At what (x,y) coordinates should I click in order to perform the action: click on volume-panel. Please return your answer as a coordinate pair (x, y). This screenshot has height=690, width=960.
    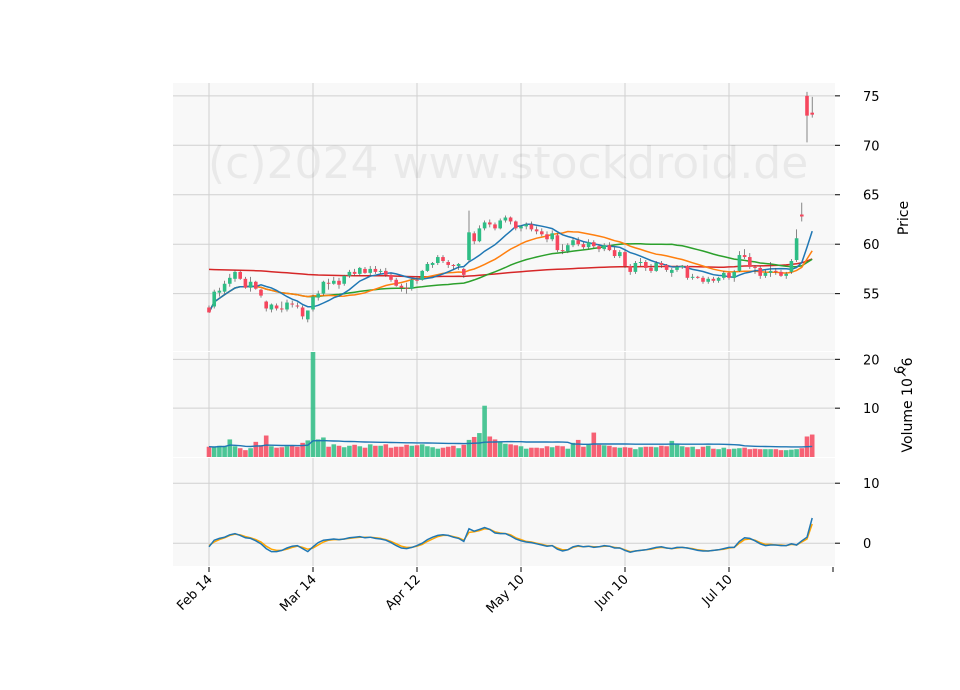
    Looking at the image, I should click on (504, 404).